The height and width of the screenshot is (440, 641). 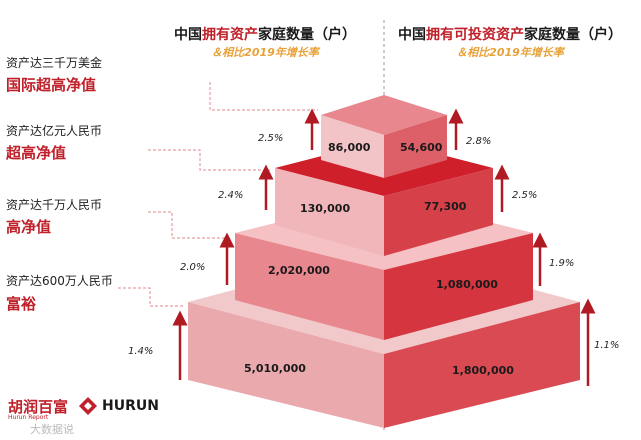 I want to click on hurun-cn-logo-sub: Hurun Report, so click(x=28, y=417).